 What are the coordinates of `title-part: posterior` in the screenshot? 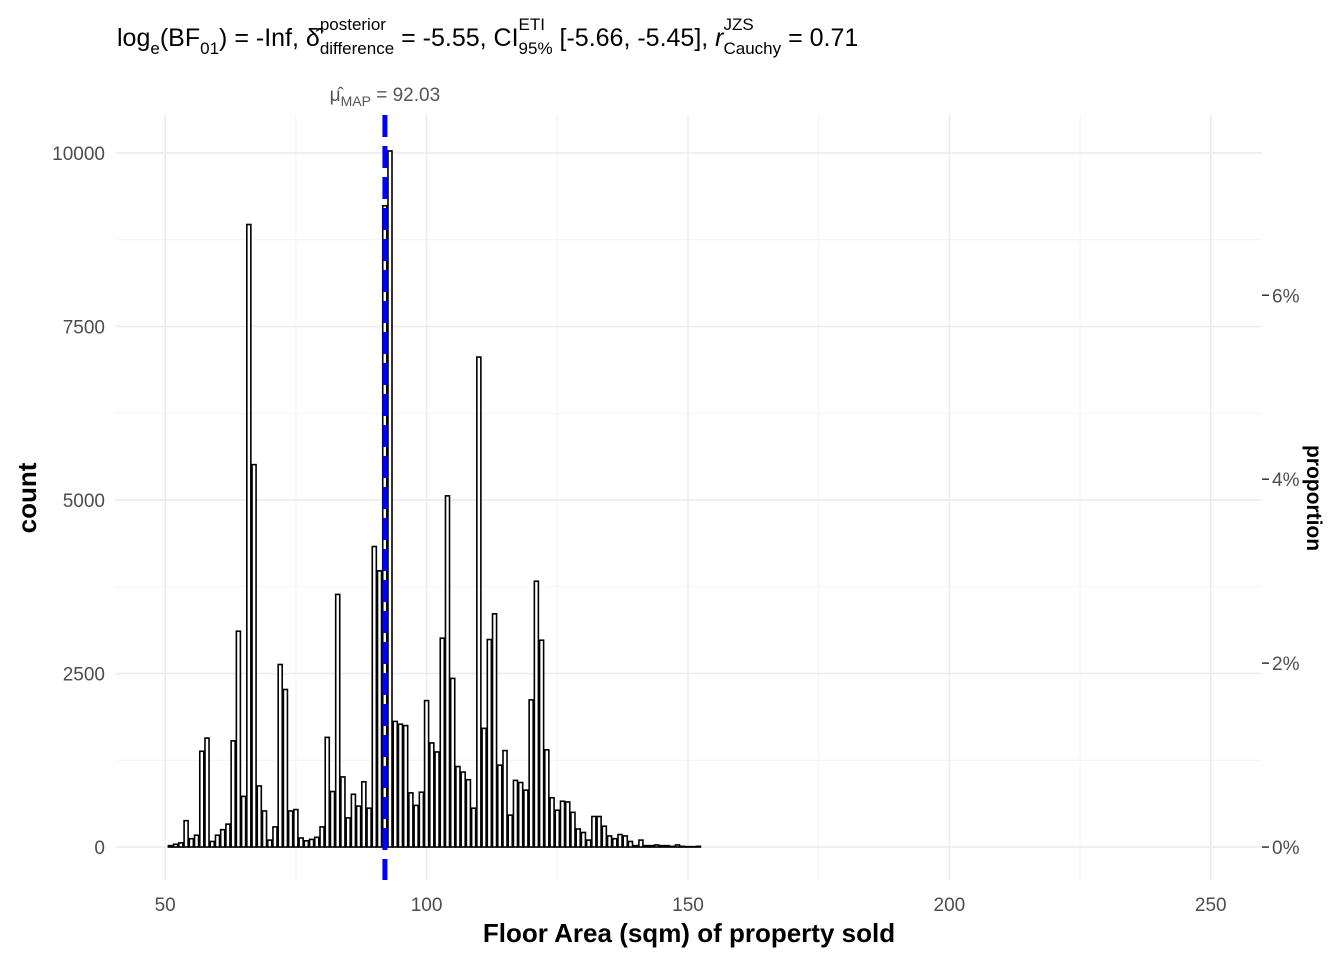 It's located at (353, 24).